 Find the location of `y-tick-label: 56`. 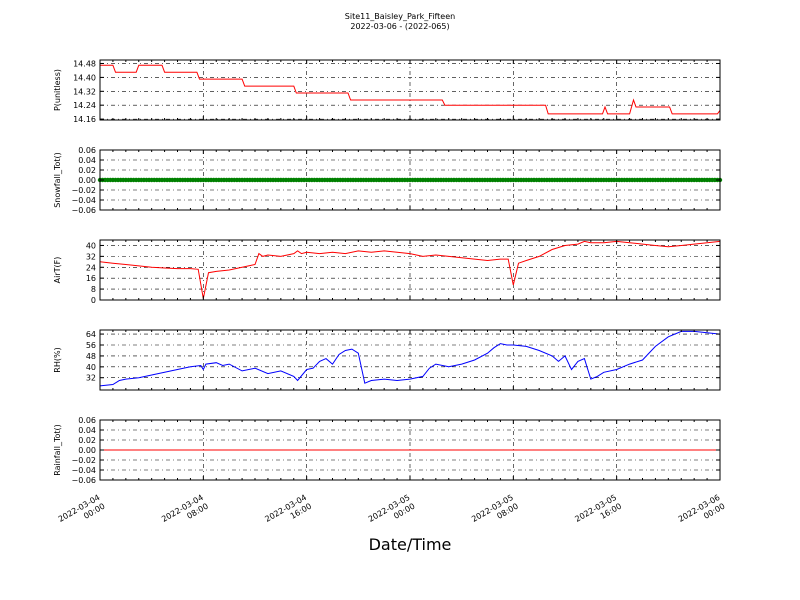

y-tick-label: 56 is located at coordinates (91, 345).